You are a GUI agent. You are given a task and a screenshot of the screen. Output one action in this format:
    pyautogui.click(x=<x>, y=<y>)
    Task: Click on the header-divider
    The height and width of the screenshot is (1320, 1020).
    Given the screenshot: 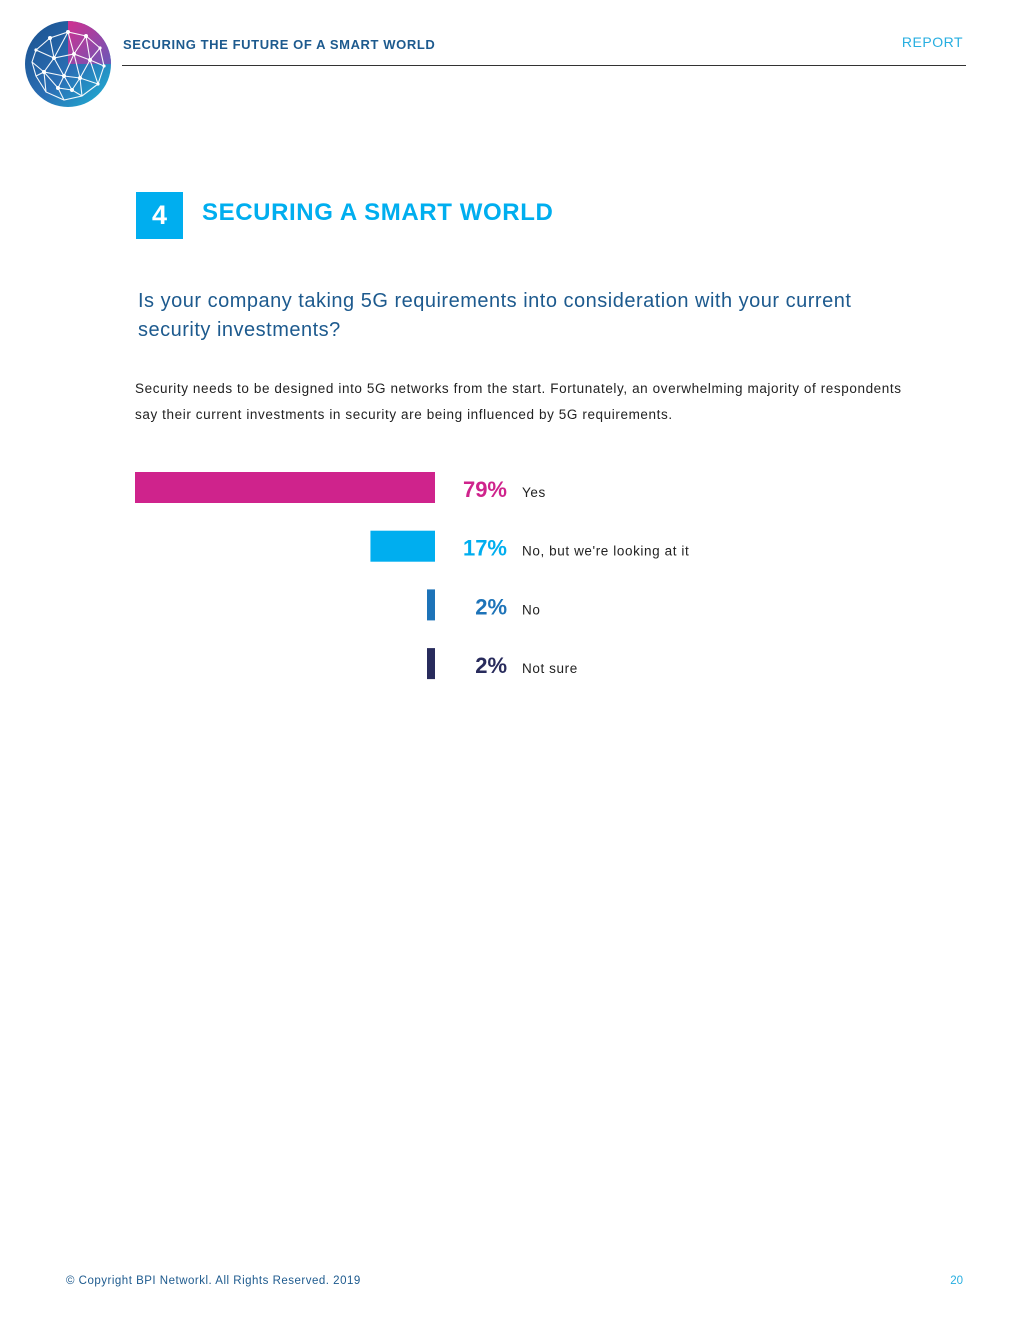 What is the action you would take?
    pyautogui.click(x=544, y=65)
    